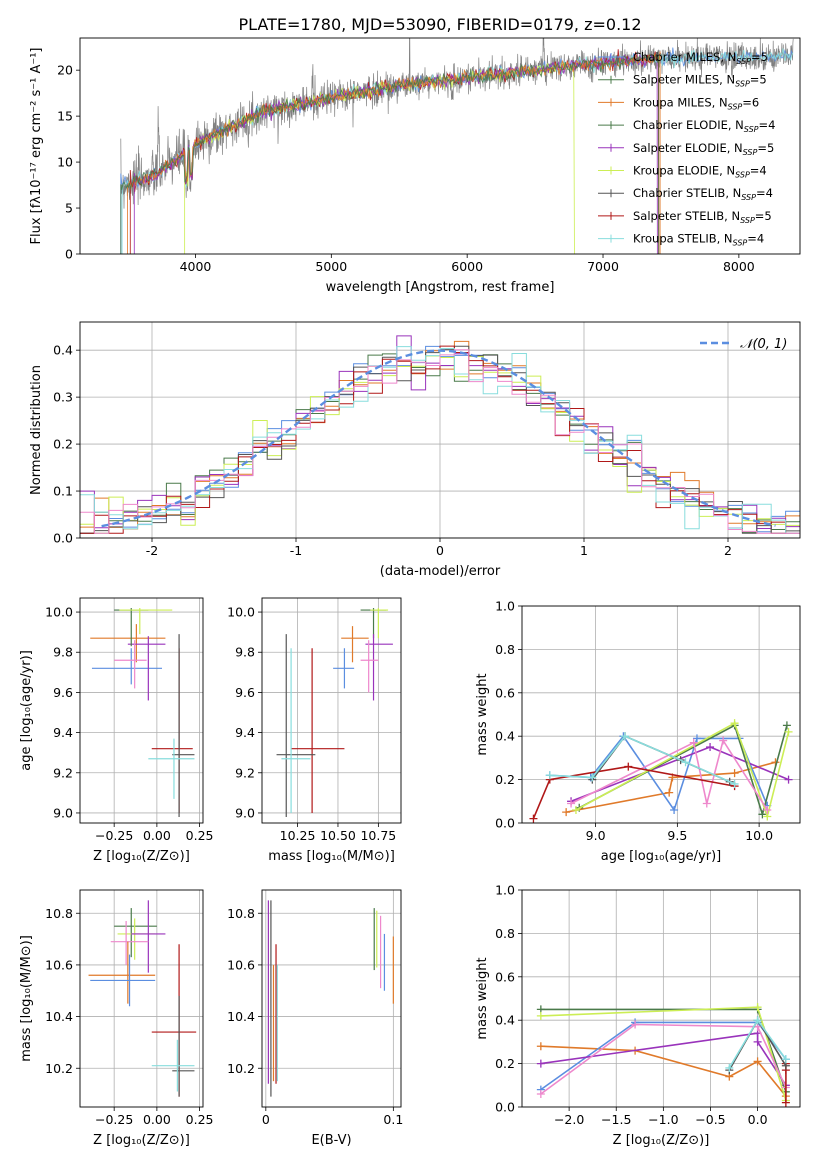 This screenshot has height=1170, width=819. I want to click on x-tick-label: 5000, so click(331, 266).